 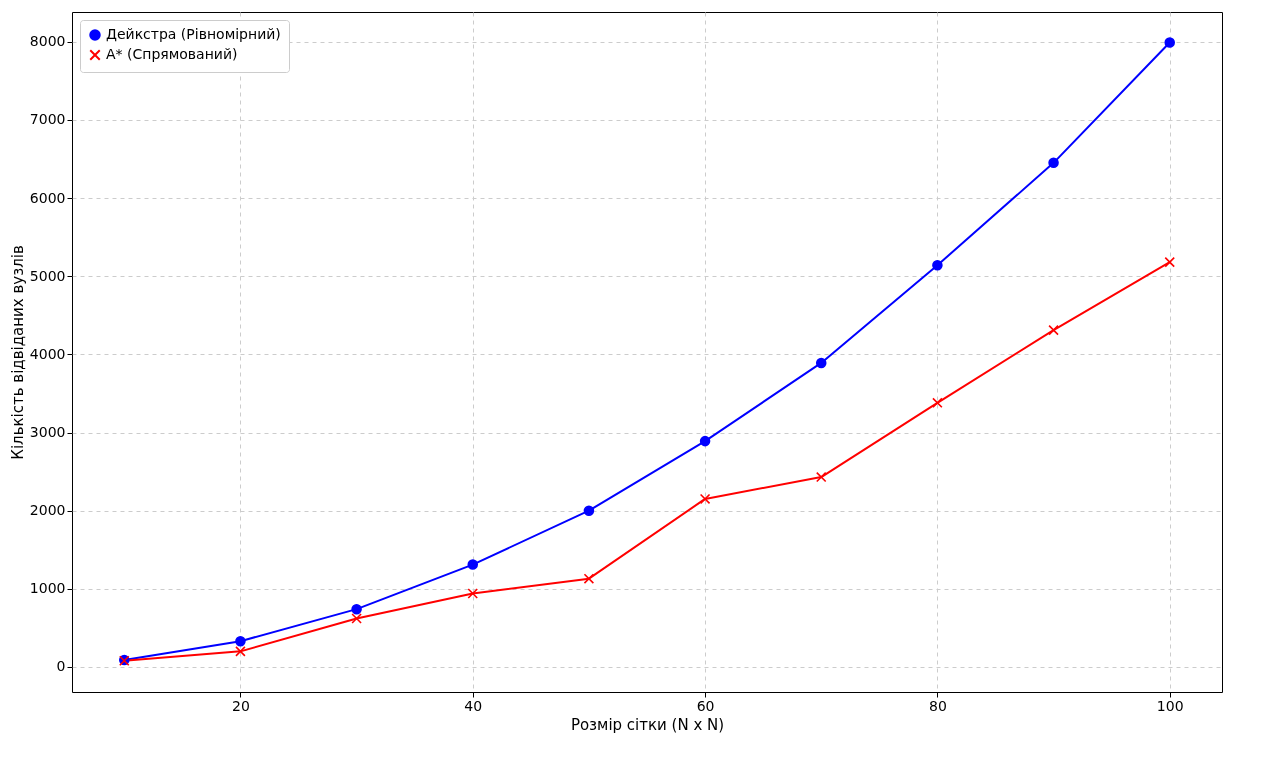 What do you see at coordinates (473, 705) in the screenshot?
I see `x-tick-label: 40` at bounding box center [473, 705].